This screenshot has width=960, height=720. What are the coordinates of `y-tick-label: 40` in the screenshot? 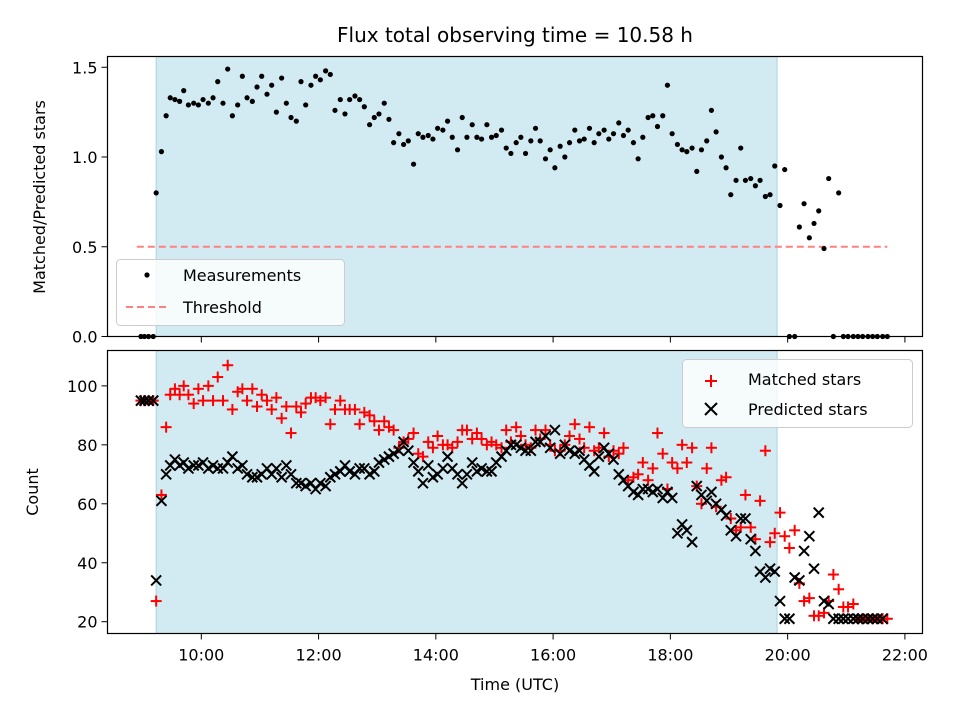 It's located at (87, 563).